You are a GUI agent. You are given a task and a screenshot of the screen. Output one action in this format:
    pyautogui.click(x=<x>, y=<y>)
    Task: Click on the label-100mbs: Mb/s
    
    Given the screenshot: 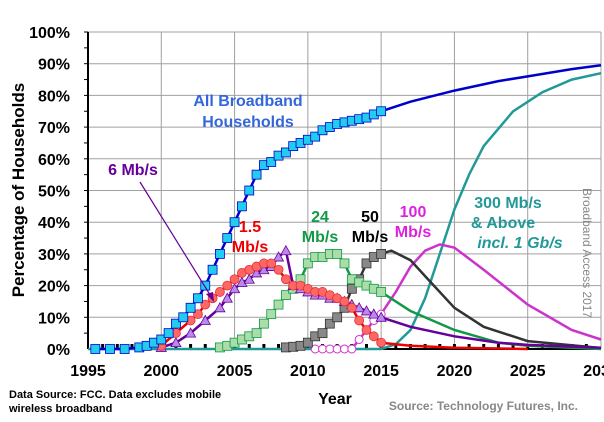 What is the action you would take?
    pyautogui.click(x=413, y=232)
    